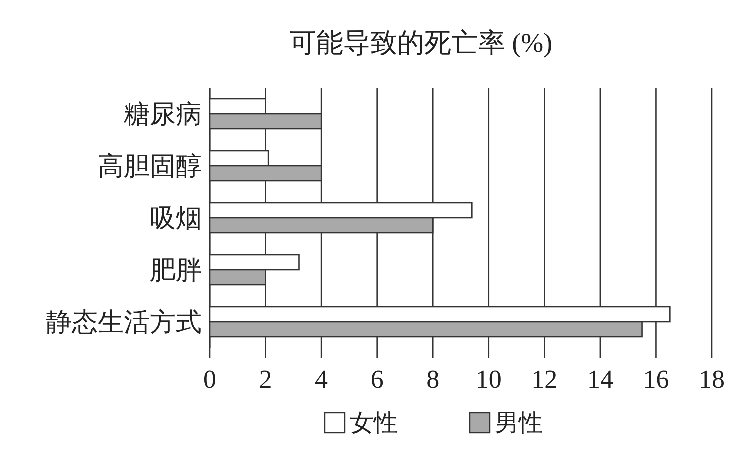  What do you see at coordinates (265, 379) in the screenshot?
I see `x-tick-label: 2` at bounding box center [265, 379].